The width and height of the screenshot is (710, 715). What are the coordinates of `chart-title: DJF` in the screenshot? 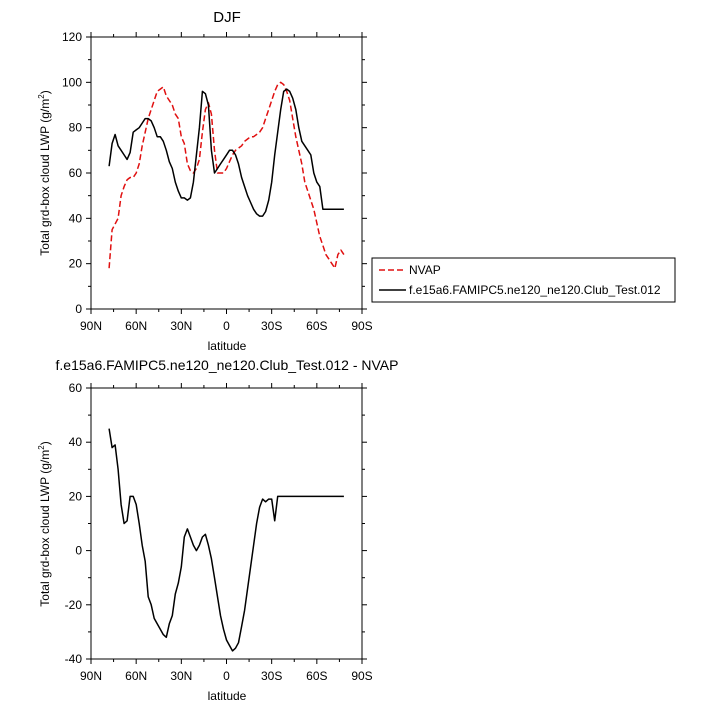 It's located at (227, 17).